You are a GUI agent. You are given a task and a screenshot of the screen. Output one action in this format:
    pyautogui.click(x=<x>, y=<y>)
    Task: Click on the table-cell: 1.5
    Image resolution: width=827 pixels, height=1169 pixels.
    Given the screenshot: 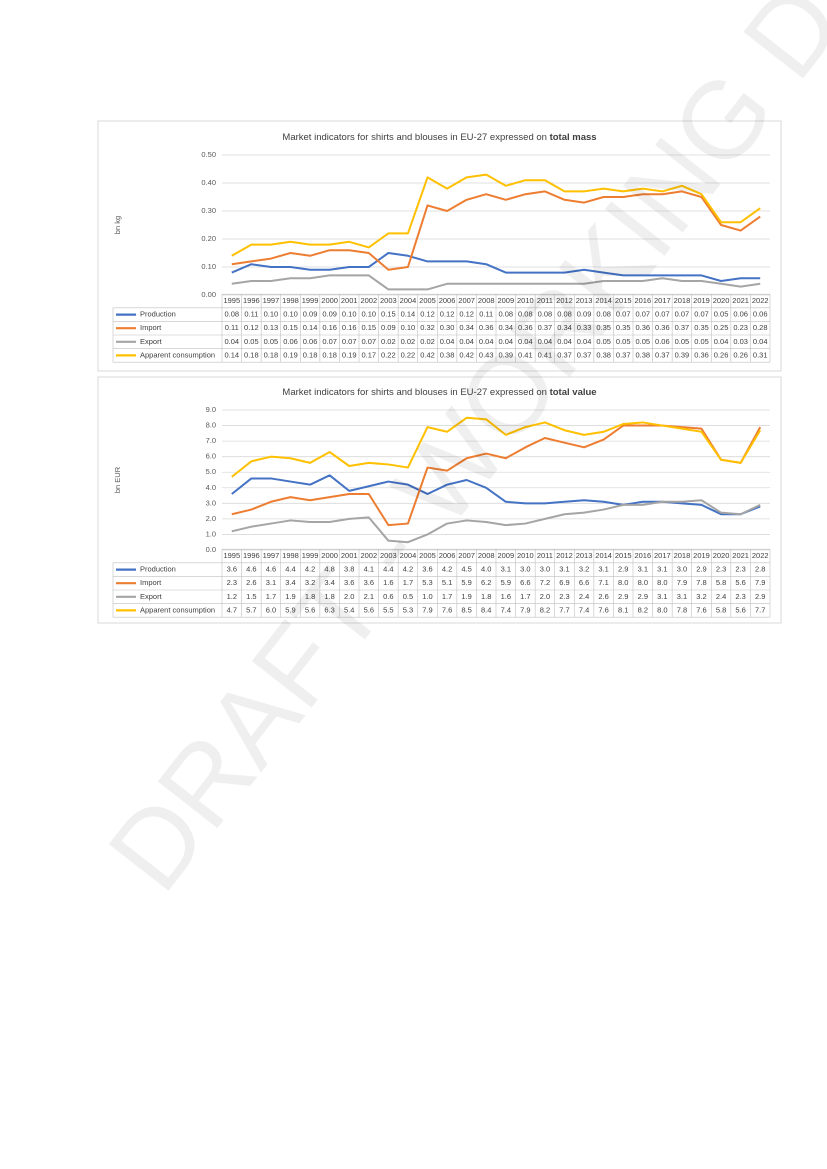 What is the action you would take?
    pyautogui.click(x=251, y=596)
    